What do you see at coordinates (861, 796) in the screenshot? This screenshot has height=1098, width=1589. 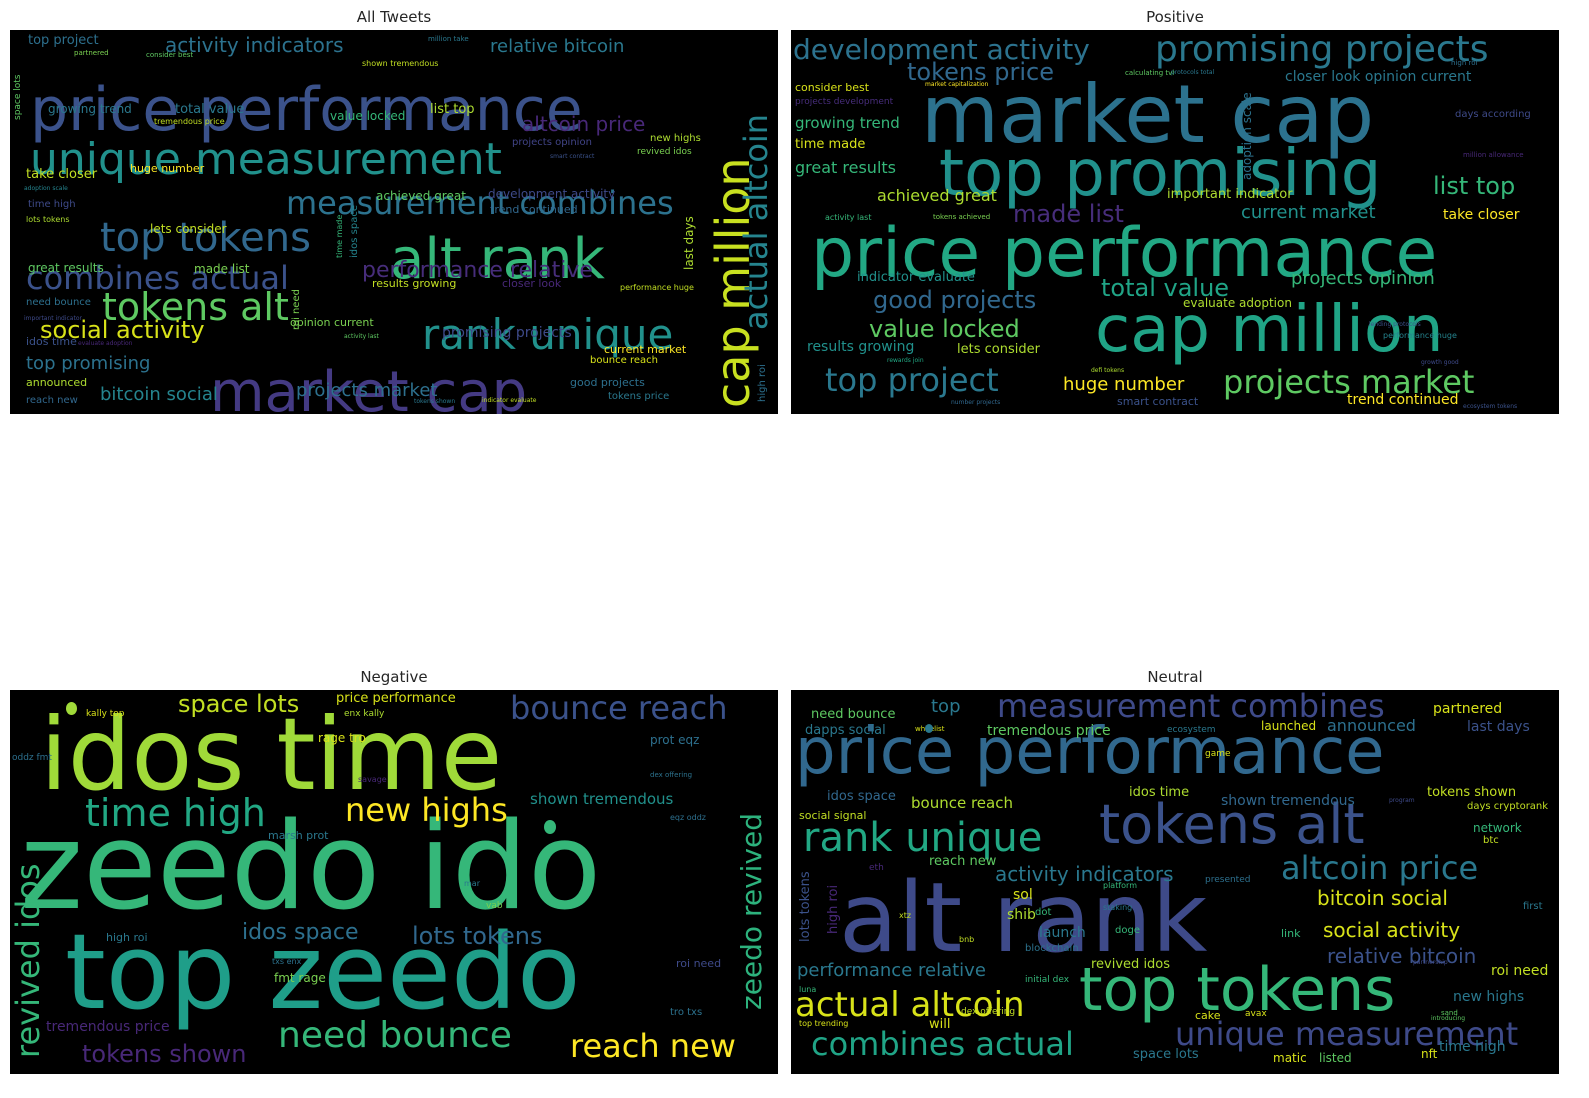 I see `word: idos space` at bounding box center [861, 796].